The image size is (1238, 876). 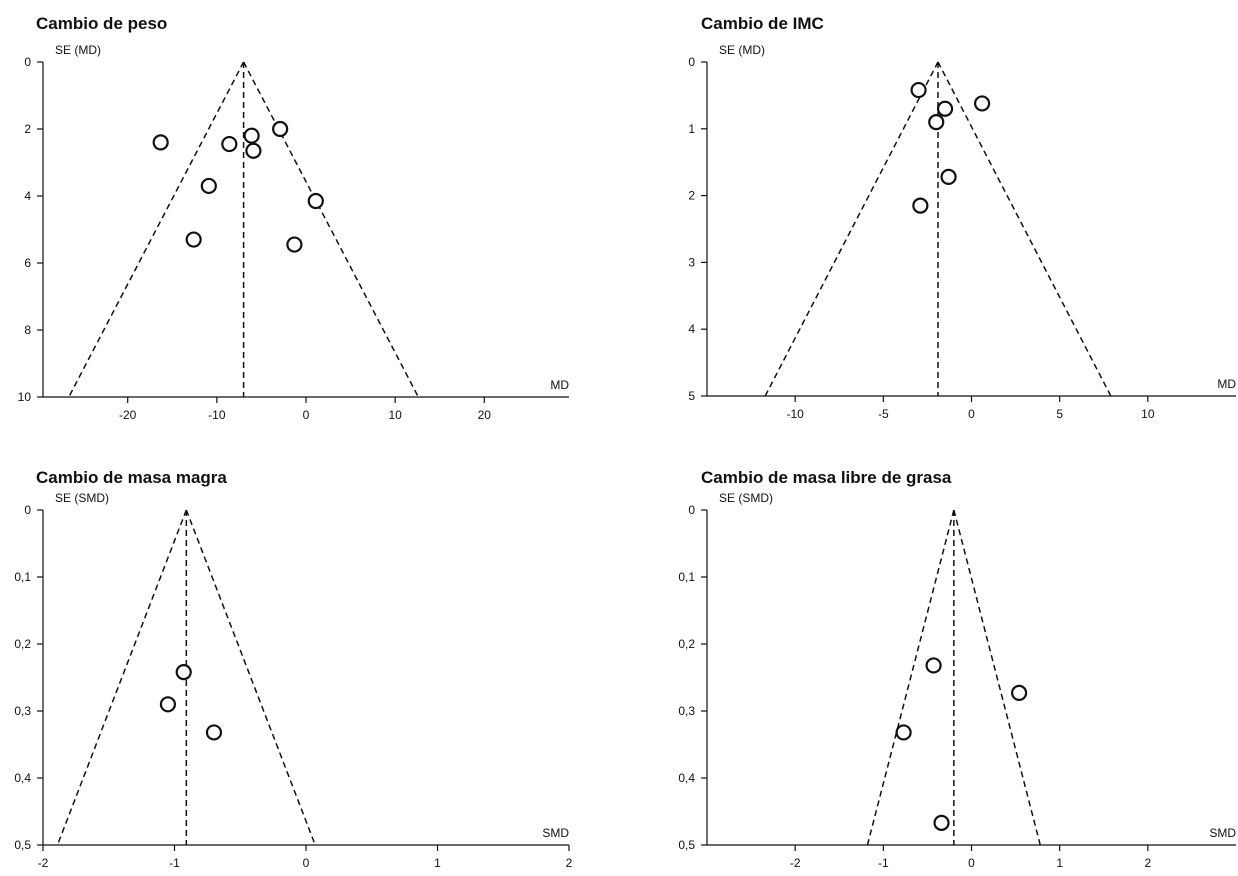 What do you see at coordinates (25, 397) in the screenshot?
I see `y-tick-label: 10` at bounding box center [25, 397].